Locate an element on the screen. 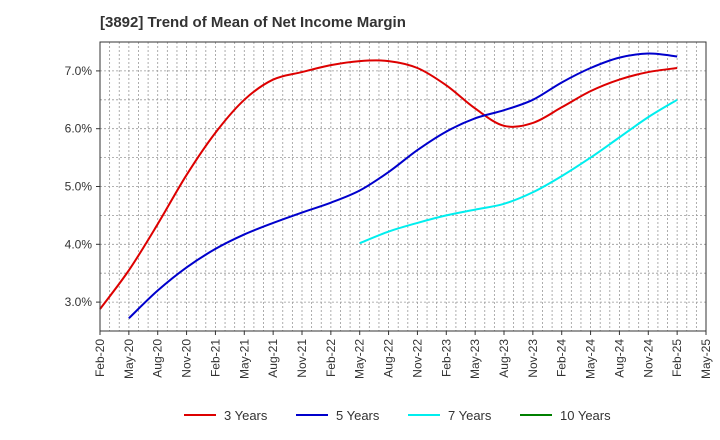 This screenshot has height=440, width=720. x-tick-label: Feb-23 is located at coordinates (446, 358).